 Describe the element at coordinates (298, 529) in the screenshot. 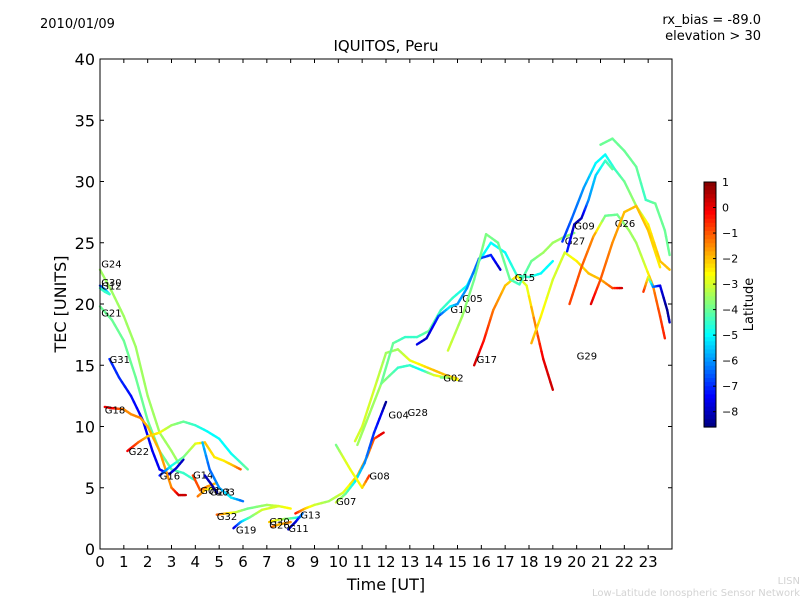

I see `series-label-g11: G11` at that location.